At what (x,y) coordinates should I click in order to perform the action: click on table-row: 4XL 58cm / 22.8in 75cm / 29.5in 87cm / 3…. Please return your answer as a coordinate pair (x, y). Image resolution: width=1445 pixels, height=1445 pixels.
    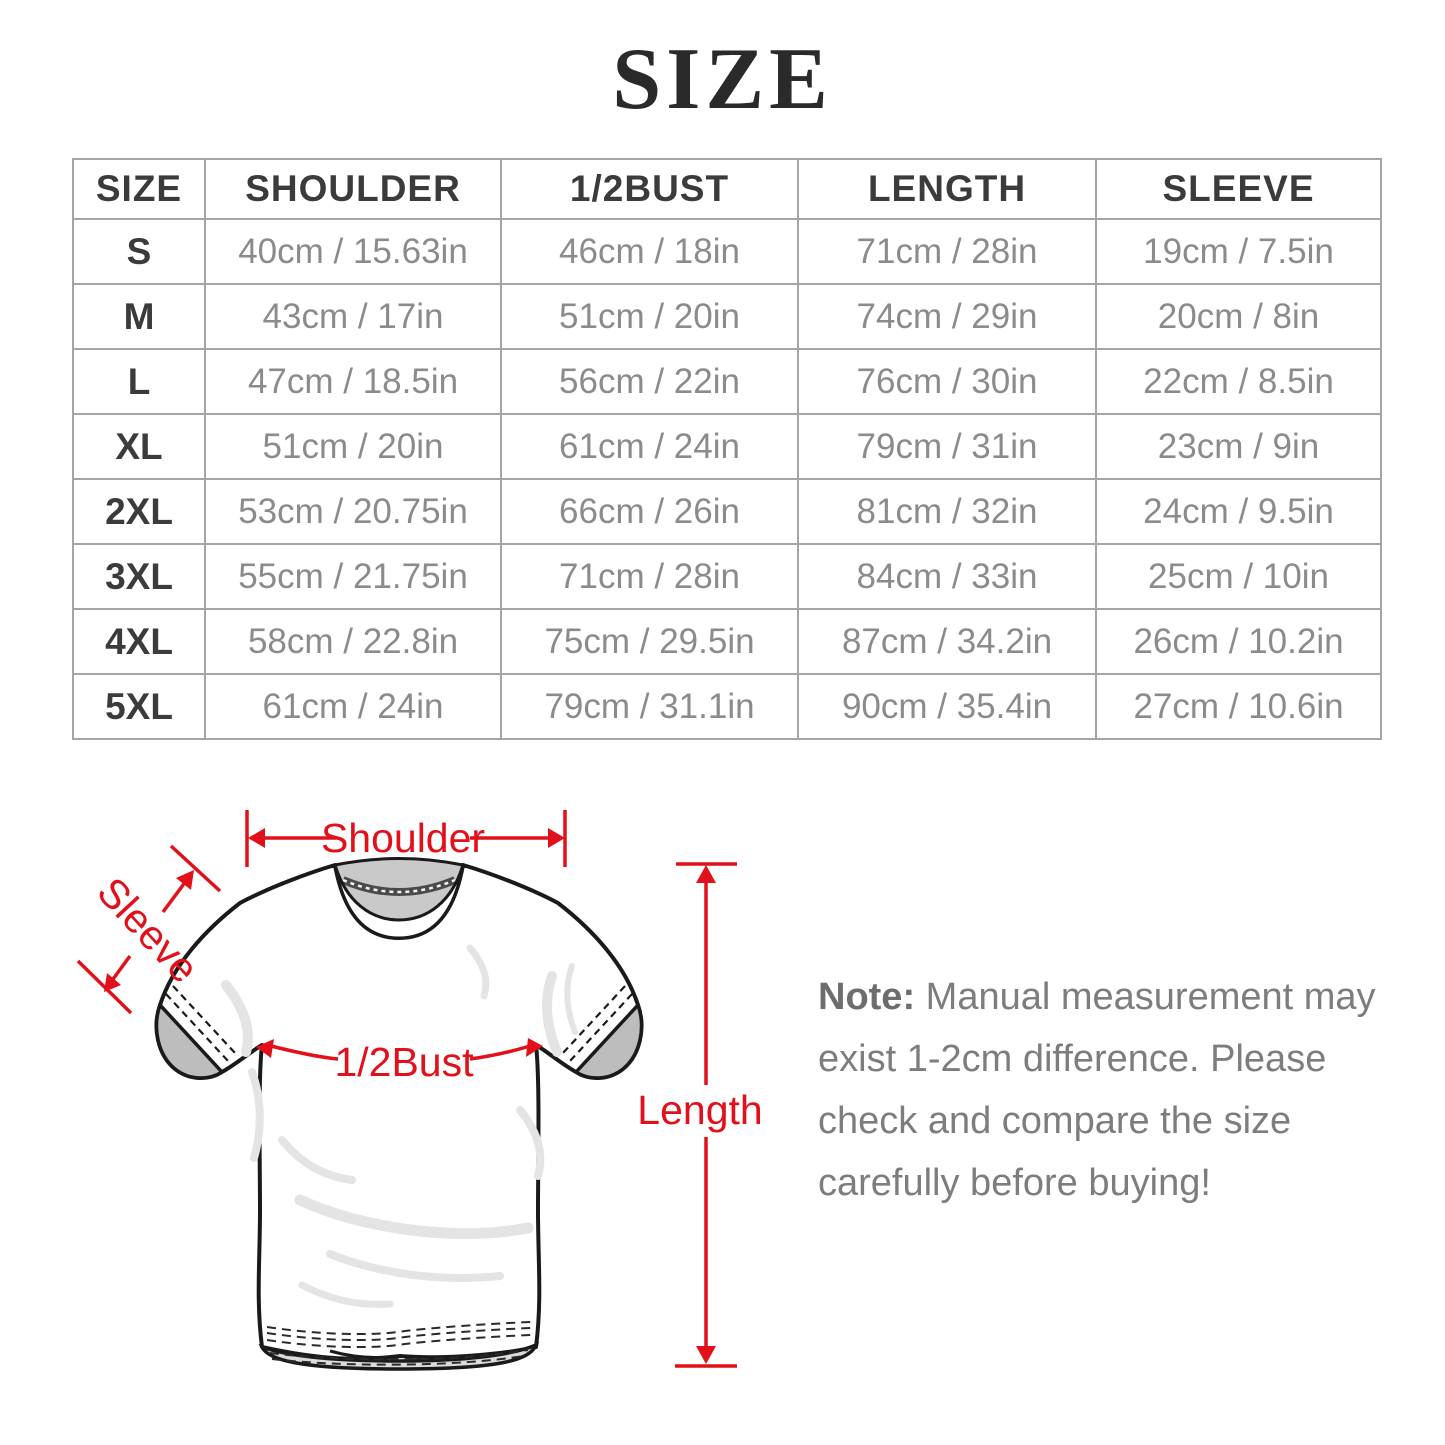
    Looking at the image, I should click on (727, 641).